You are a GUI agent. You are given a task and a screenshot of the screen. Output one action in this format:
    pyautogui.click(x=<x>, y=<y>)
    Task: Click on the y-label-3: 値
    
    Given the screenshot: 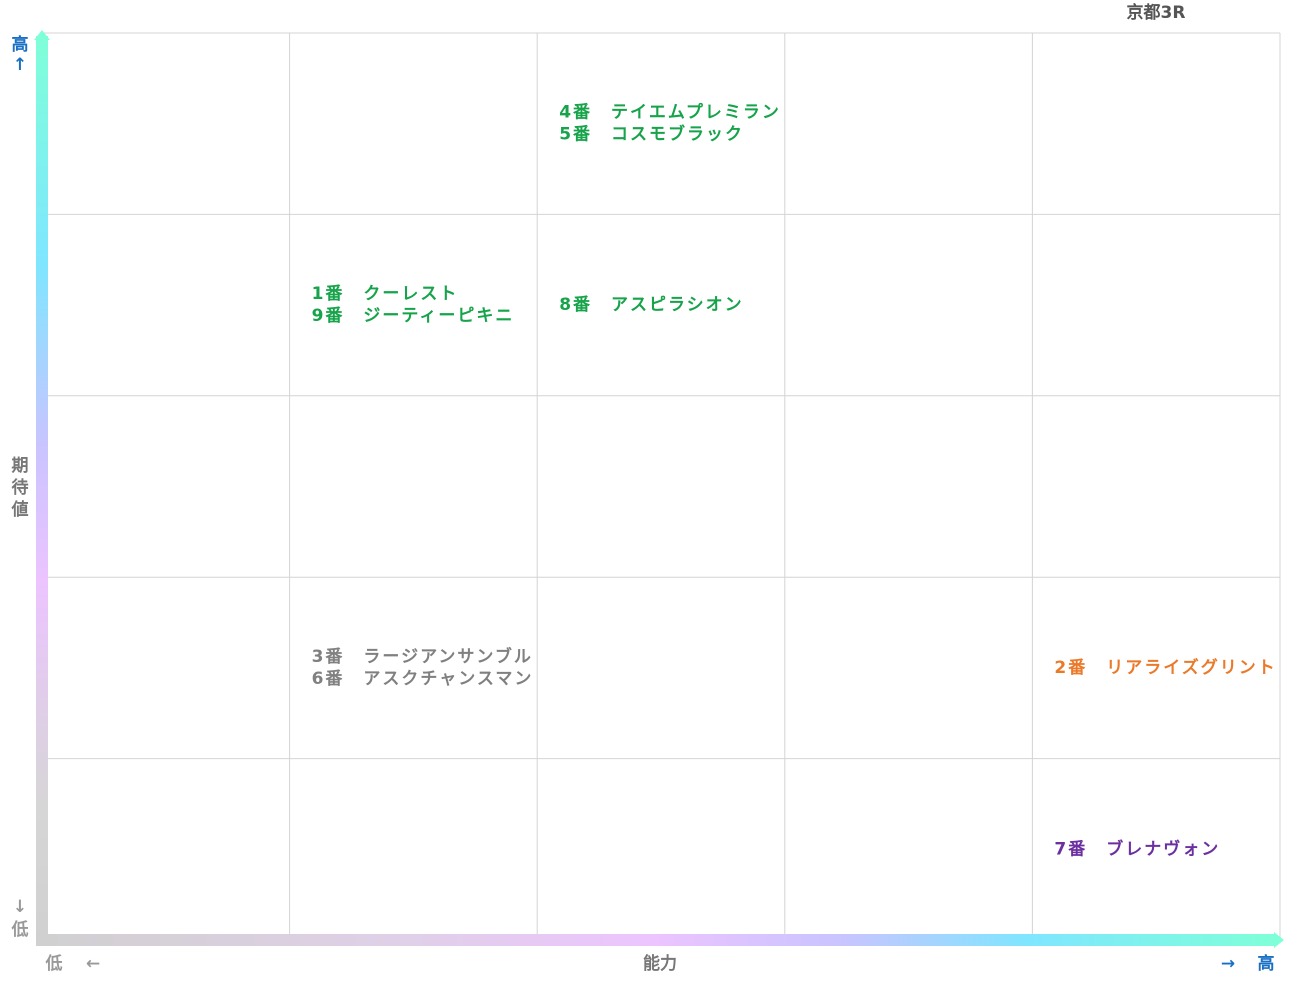 What is the action you would take?
    pyautogui.click(x=20, y=509)
    